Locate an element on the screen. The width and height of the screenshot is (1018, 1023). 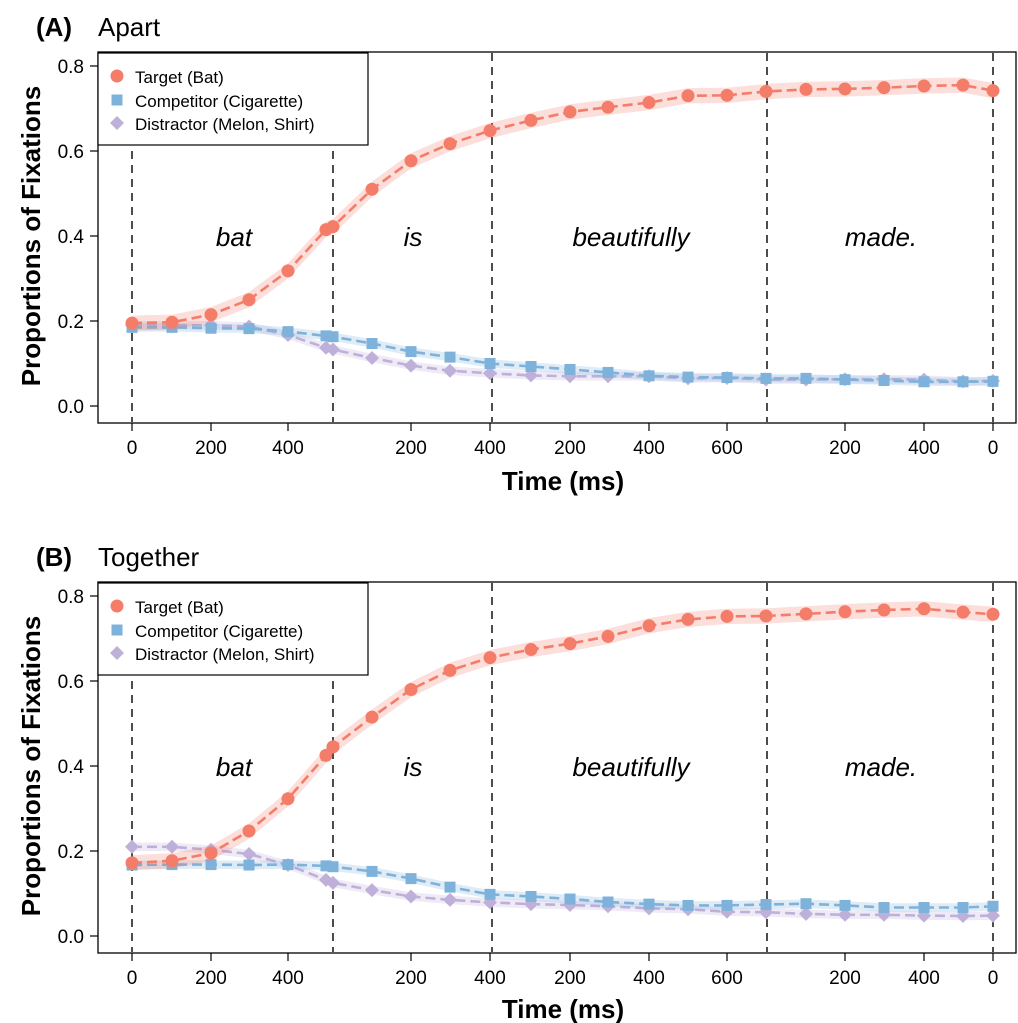
panel-a-ytick-label: 0.0 is located at coordinates (71, 407).